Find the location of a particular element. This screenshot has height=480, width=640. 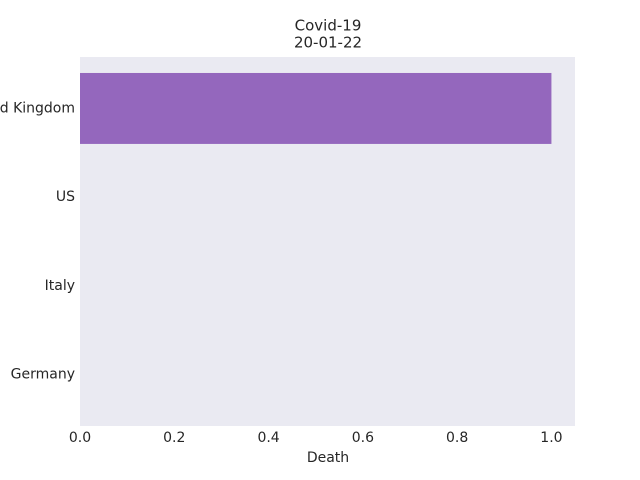

y-tick-label: United Kingdom is located at coordinates (37, 108).